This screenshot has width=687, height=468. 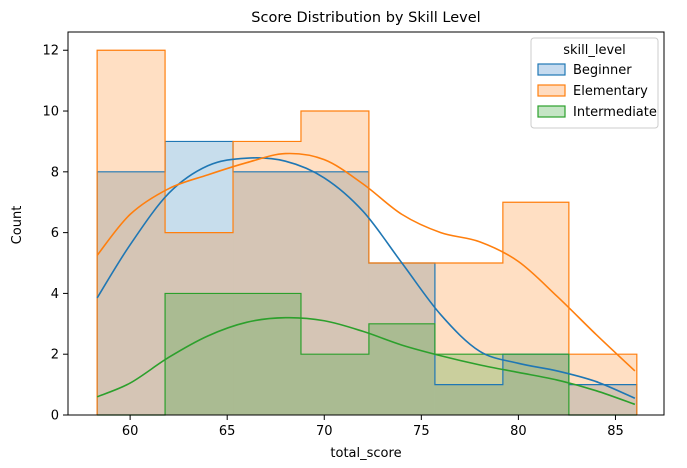 I want to click on x-tick-label: 80, so click(x=518, y=431).